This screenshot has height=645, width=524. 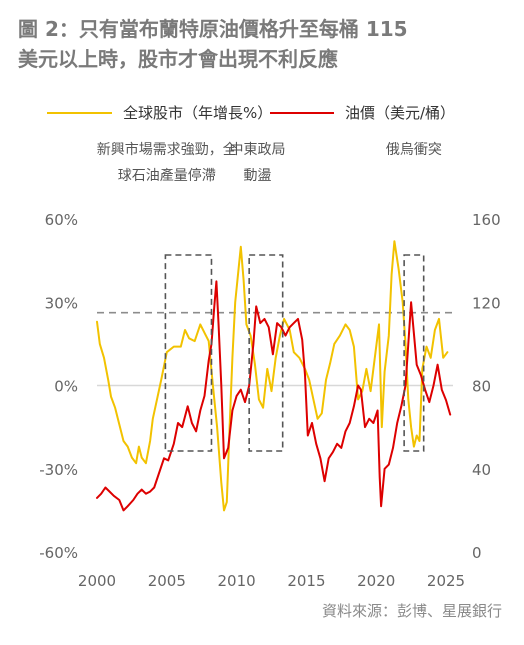 I want to click on chart-title-line2: 美元以上時，股市才會出現不利反應, so click(x=178, y=59).